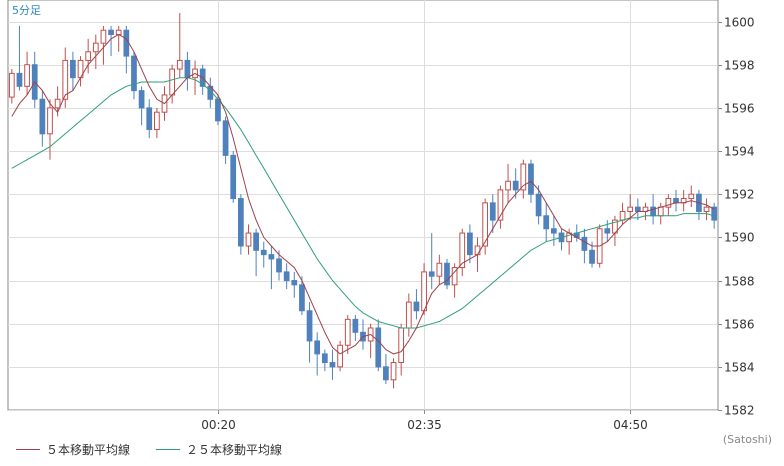 This screenshot has height=466, width=784. What do you see at coordinates (739, 325) in the screenshot?
I see `y-tick-label: 1586` at bounding box center [739, 325].